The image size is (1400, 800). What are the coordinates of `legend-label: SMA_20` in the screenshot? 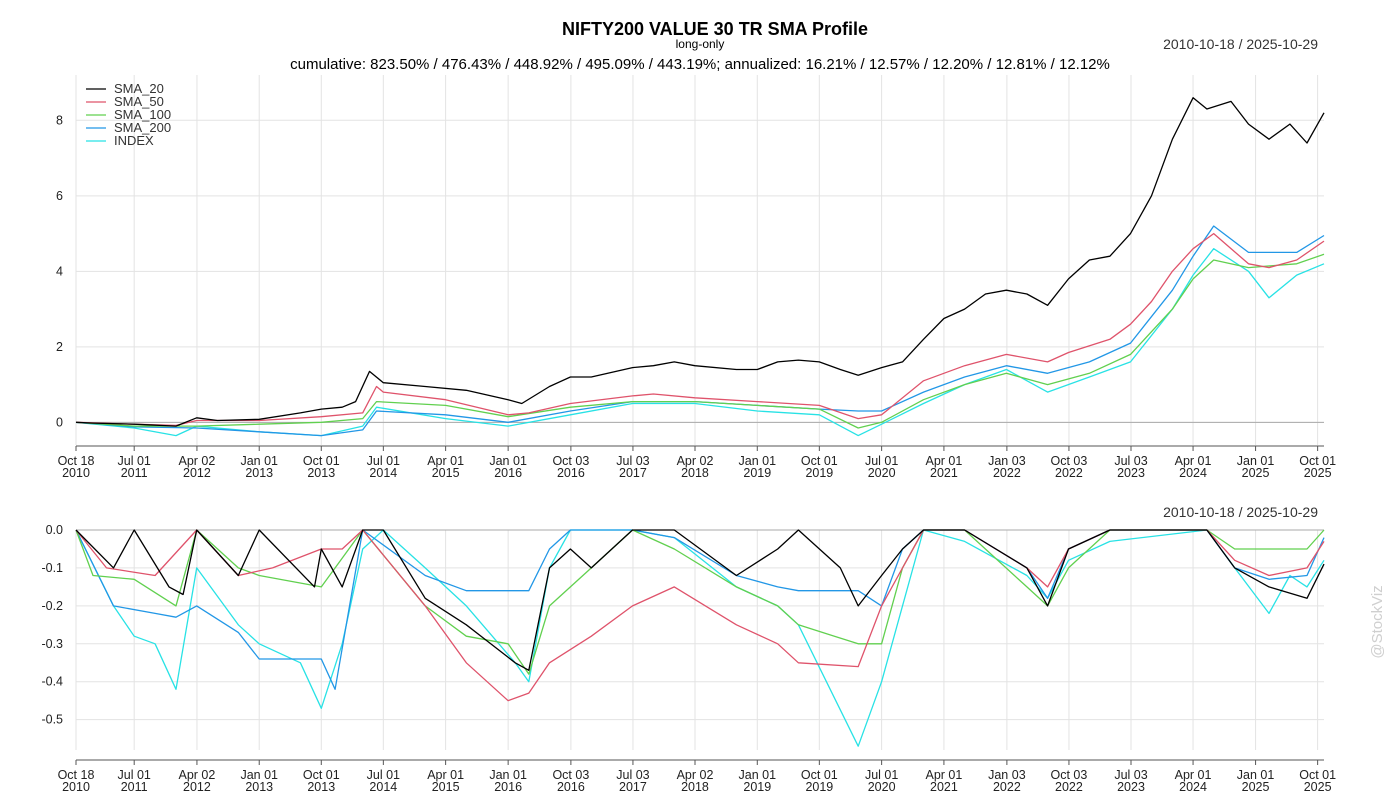 It's located at (139, 88).